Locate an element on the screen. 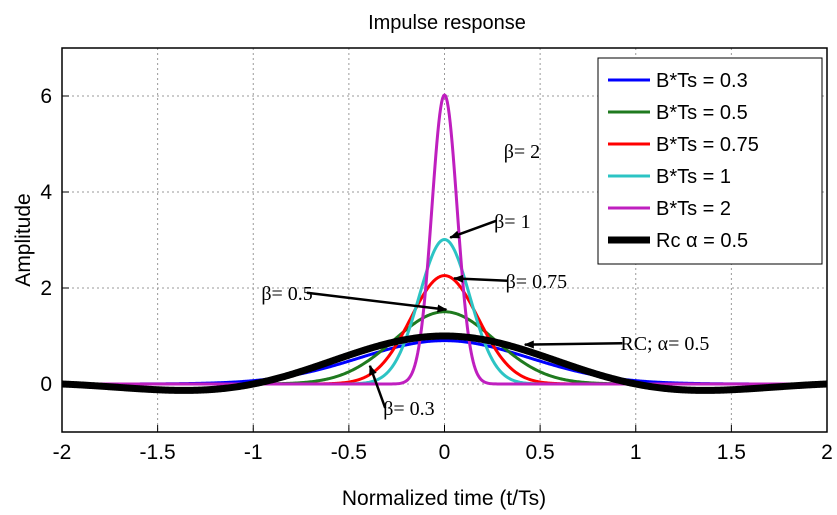  y-axis-label: Amplitude is located at coordinates (23, 239).